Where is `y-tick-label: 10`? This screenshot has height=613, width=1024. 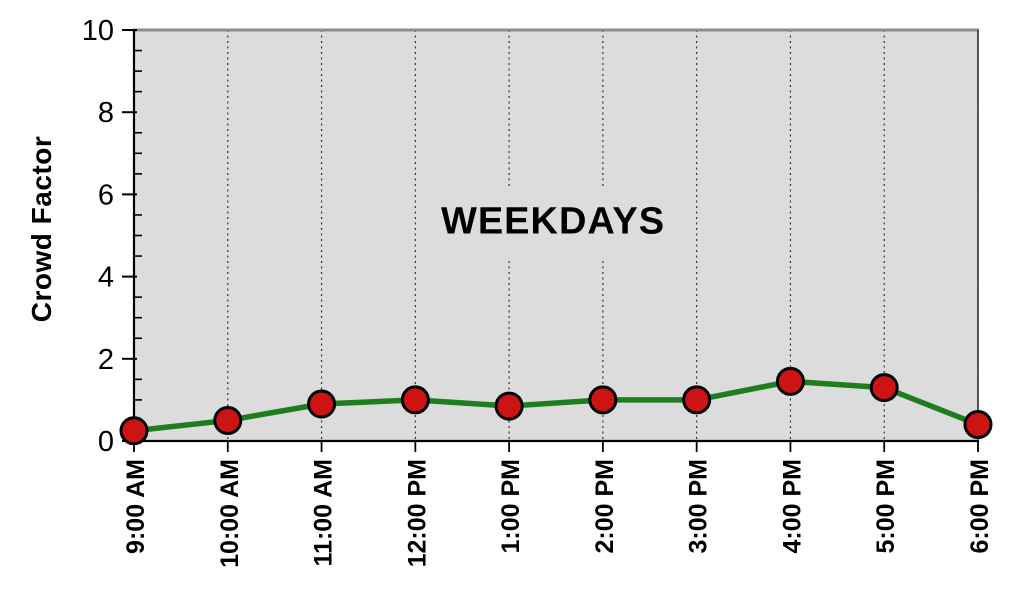 y-tick-label: 10 is located at coordinates (98, 31).